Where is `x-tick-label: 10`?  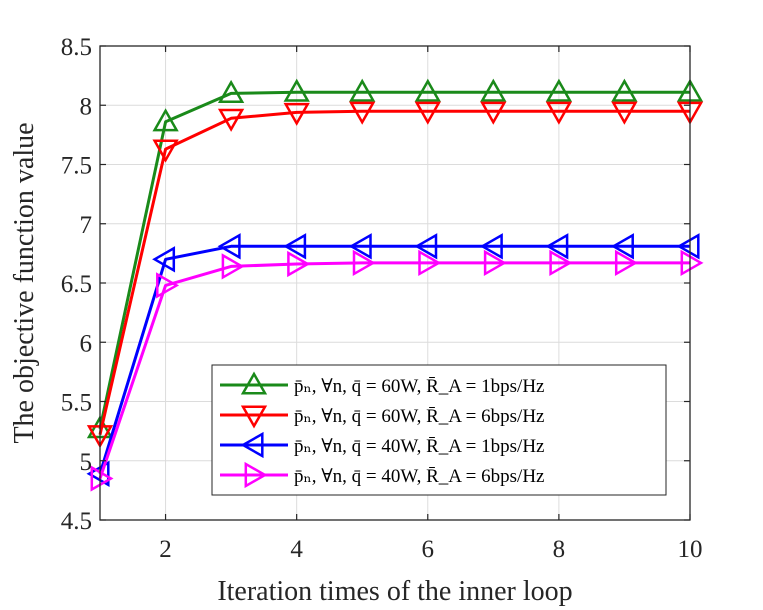
x-tick-label: 10 is located at coordinates (690, 549).